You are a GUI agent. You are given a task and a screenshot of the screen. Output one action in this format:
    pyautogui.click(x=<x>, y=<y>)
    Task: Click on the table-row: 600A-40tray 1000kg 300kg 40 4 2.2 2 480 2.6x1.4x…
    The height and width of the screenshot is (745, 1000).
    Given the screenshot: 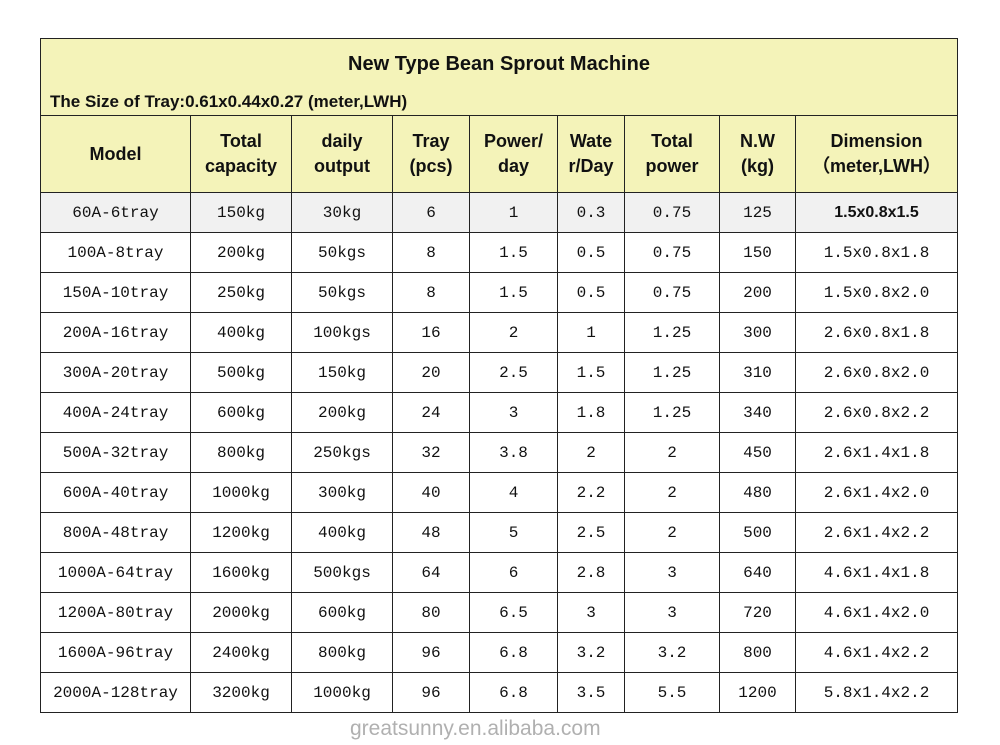 What is the action you would take?
    pyautogui.click(x=499, y=492)
    